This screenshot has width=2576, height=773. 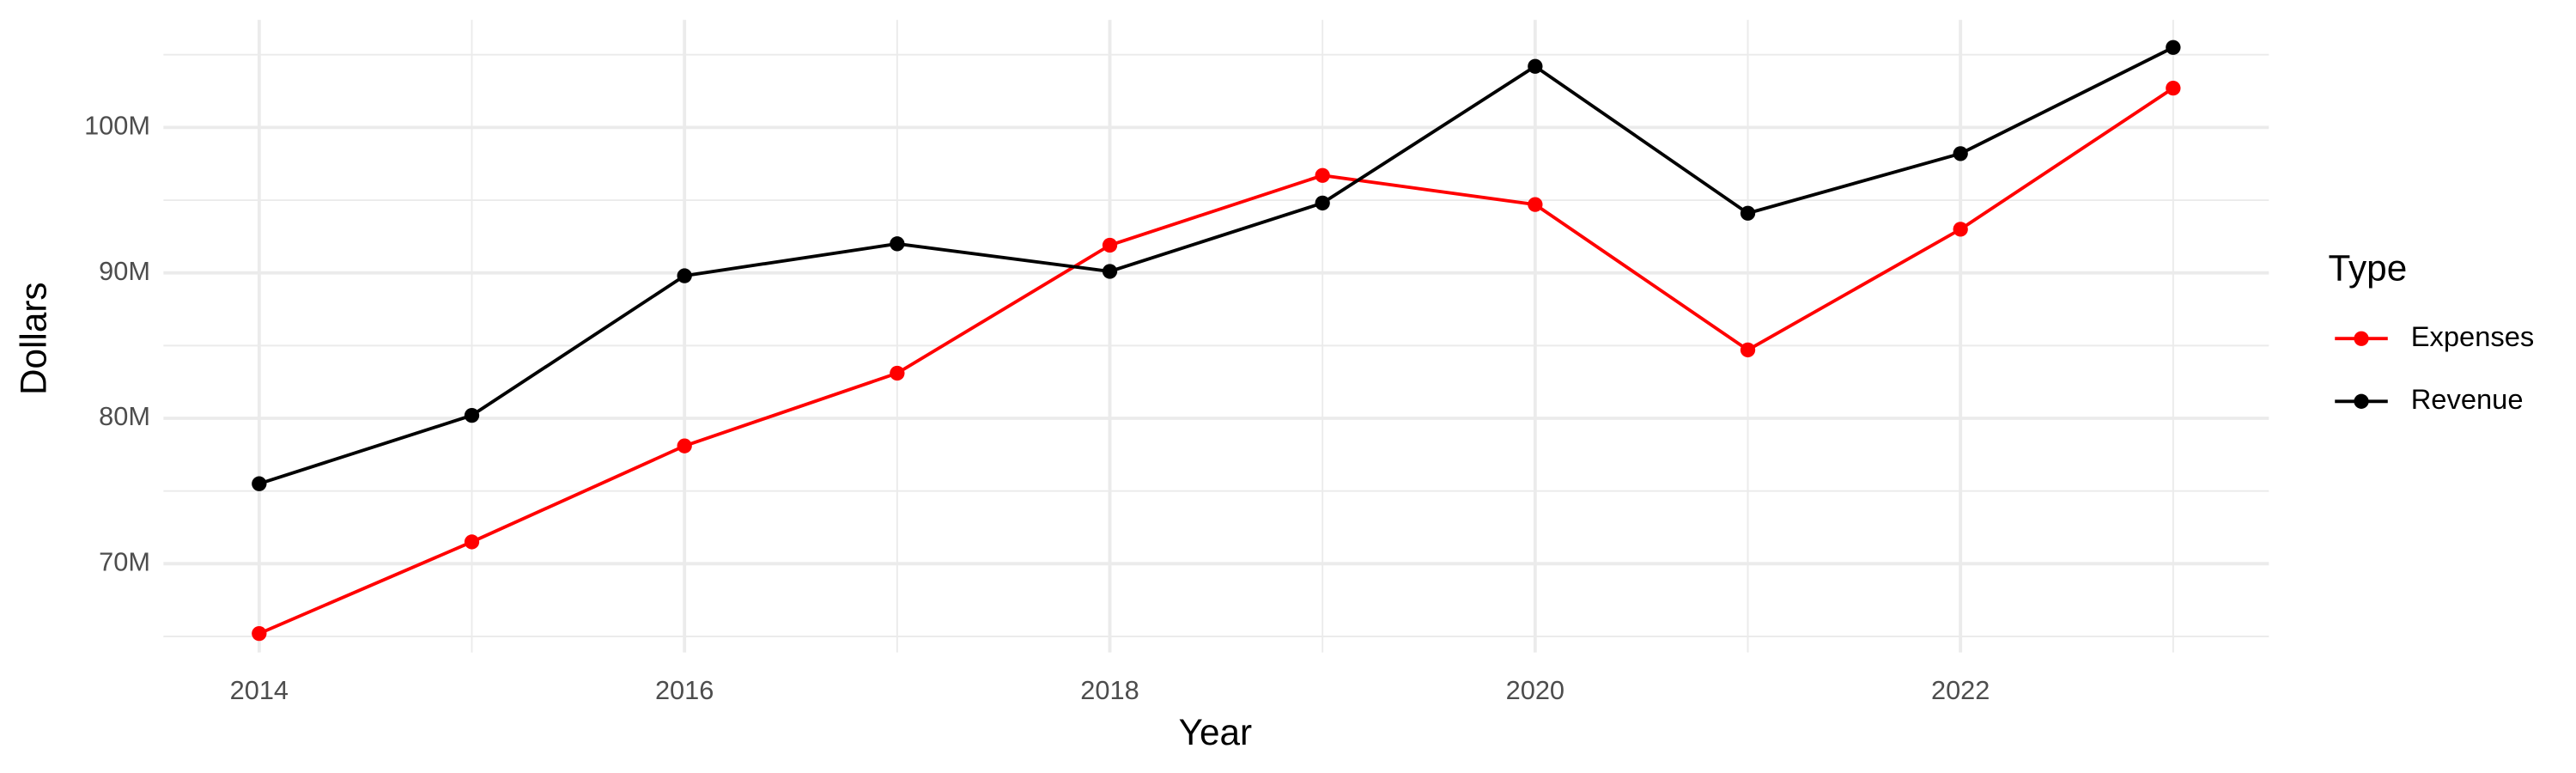 I want to click on x-tick-label: 2014, so click(x=259, y=690).